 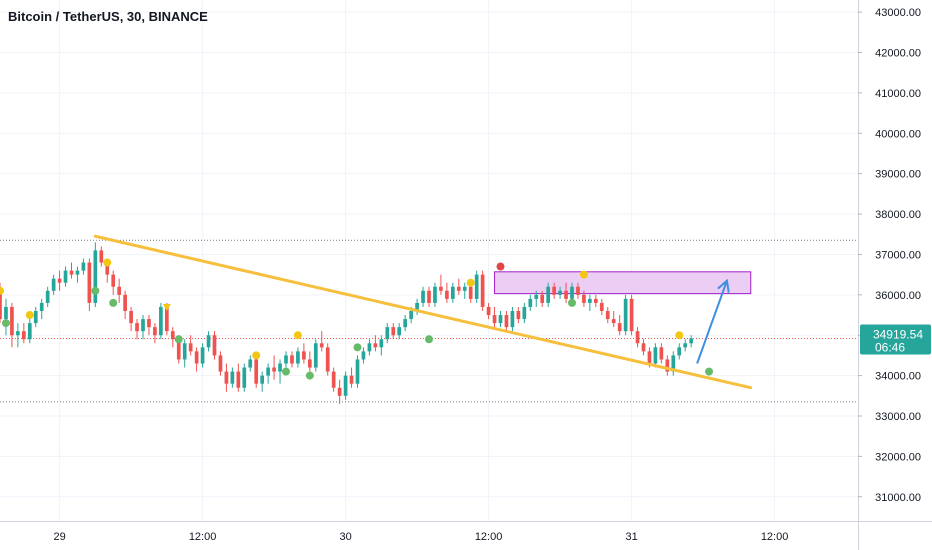 What do you see at coordinates (623, 283) in the screenshot?
I see `resistance-zone` at bounding box center [623, 283].